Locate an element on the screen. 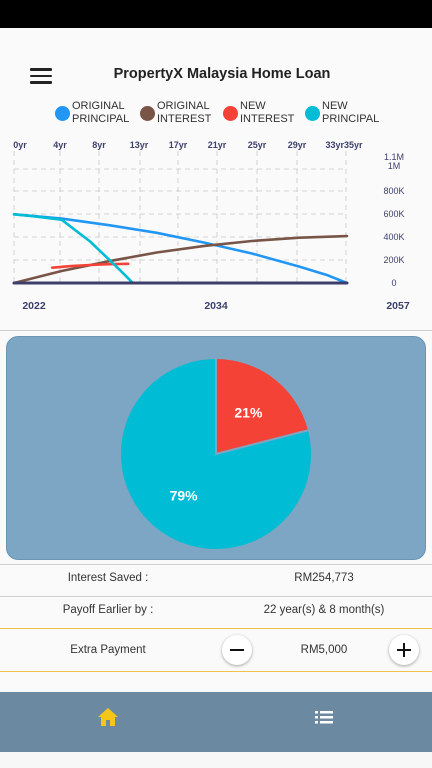 Image resolution: width=432 pixels, height=768 pixels. interest-saved-label: Interest Saved : is located at coordinates (108, 578).